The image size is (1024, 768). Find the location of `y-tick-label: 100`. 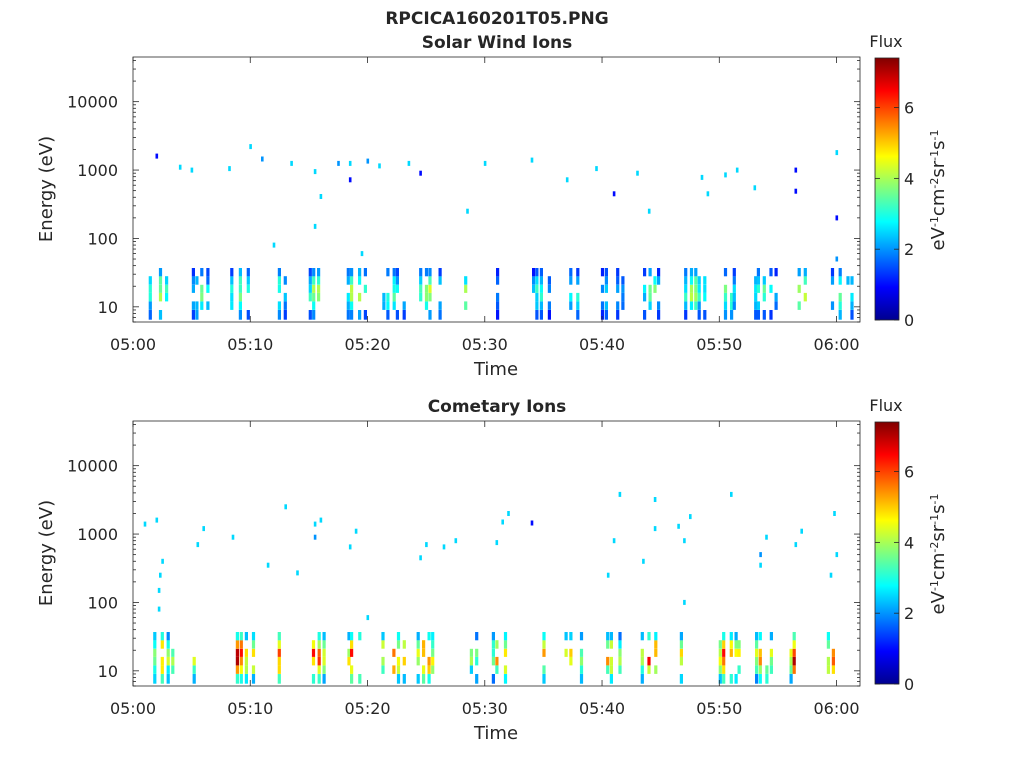

y-tick-label: 100 is located at coordinates (102, 602).